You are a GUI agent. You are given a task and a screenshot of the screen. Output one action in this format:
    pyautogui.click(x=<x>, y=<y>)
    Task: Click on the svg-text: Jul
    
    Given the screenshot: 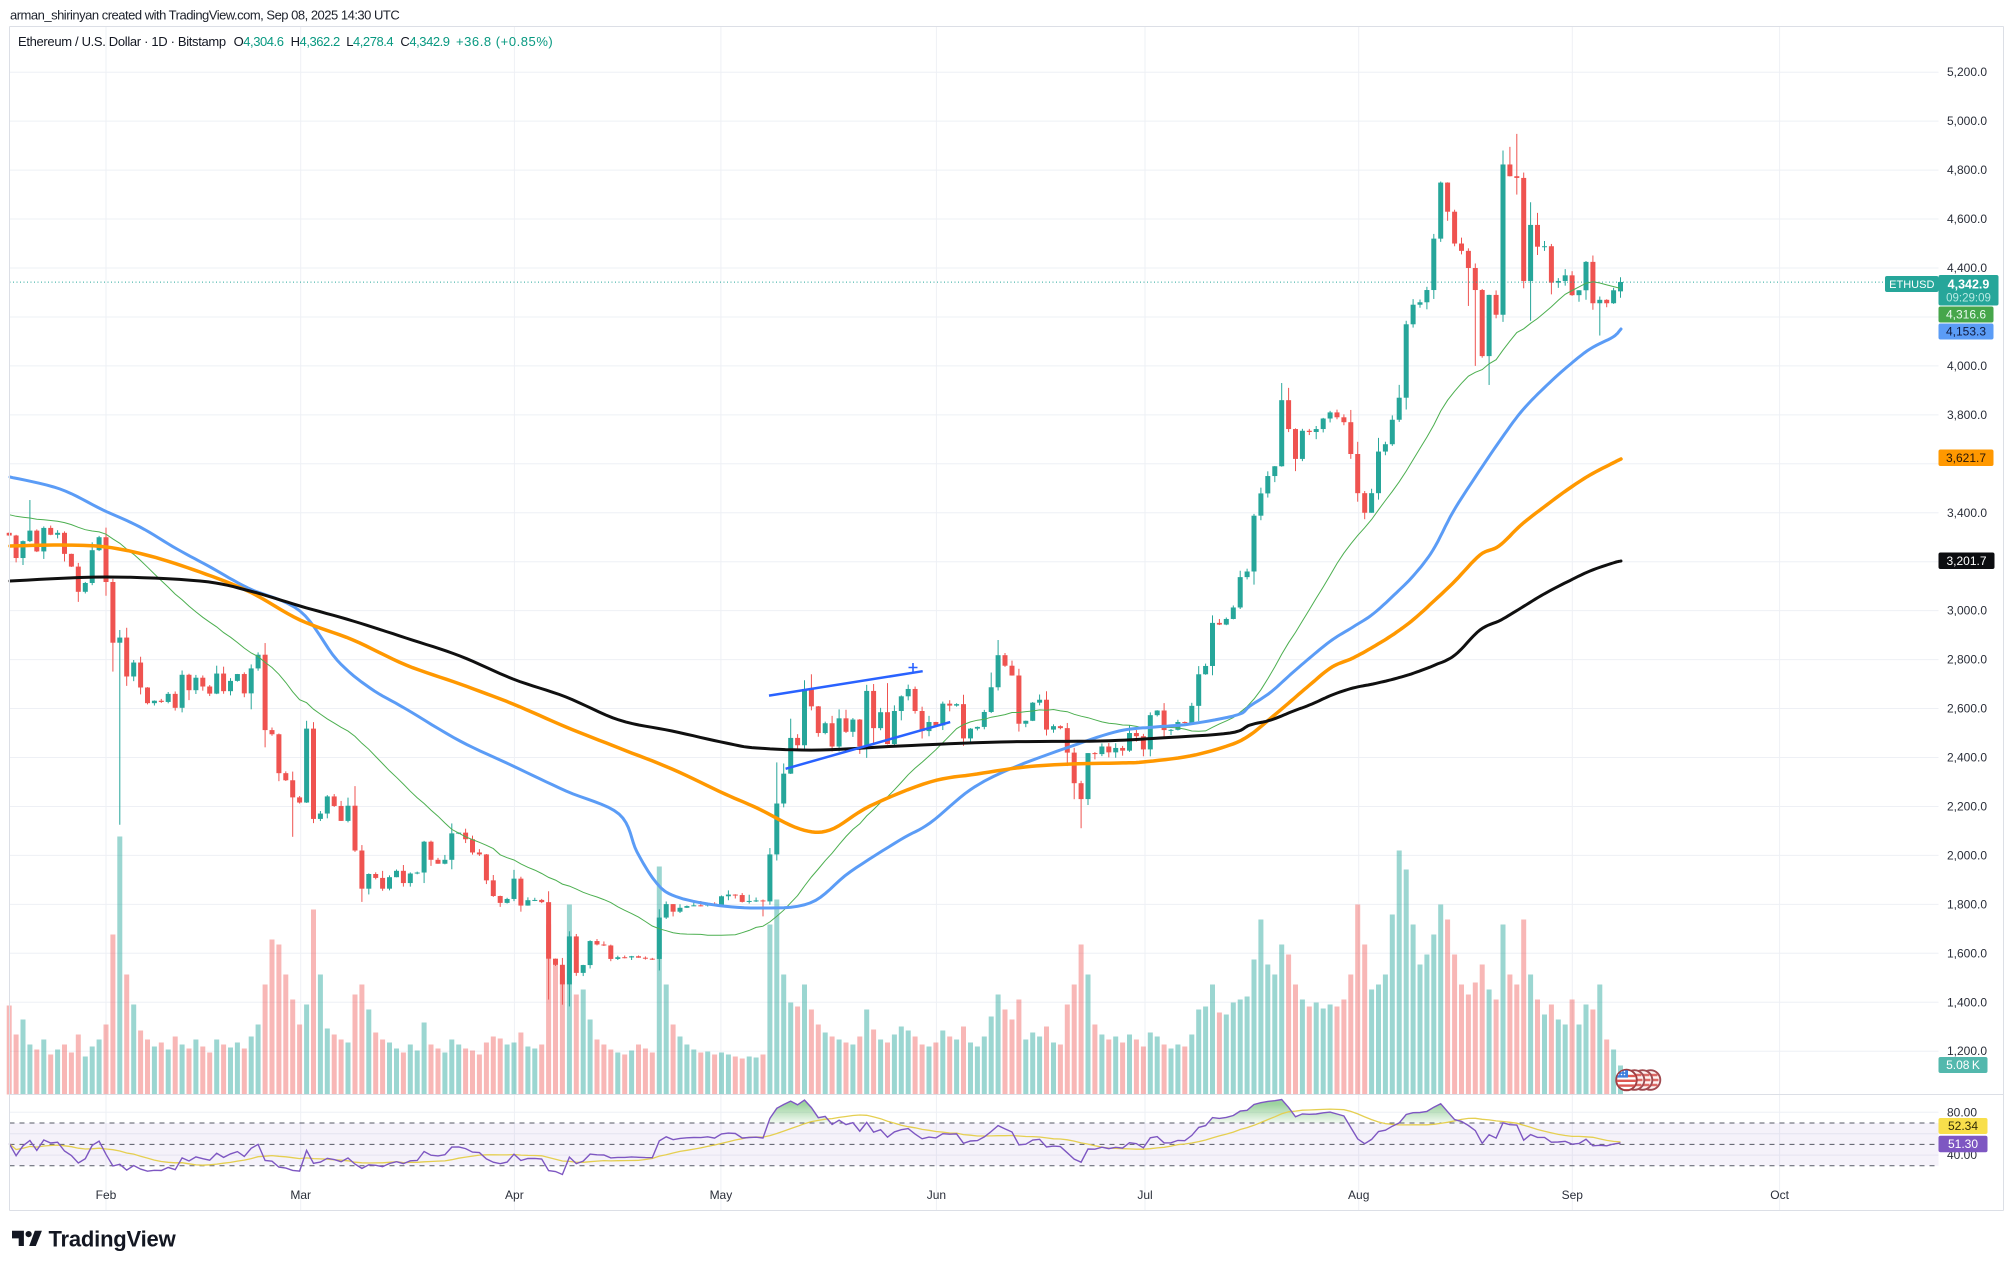 What is the action you would take?
    pyautogui.click(x=1144, y=1195)
    